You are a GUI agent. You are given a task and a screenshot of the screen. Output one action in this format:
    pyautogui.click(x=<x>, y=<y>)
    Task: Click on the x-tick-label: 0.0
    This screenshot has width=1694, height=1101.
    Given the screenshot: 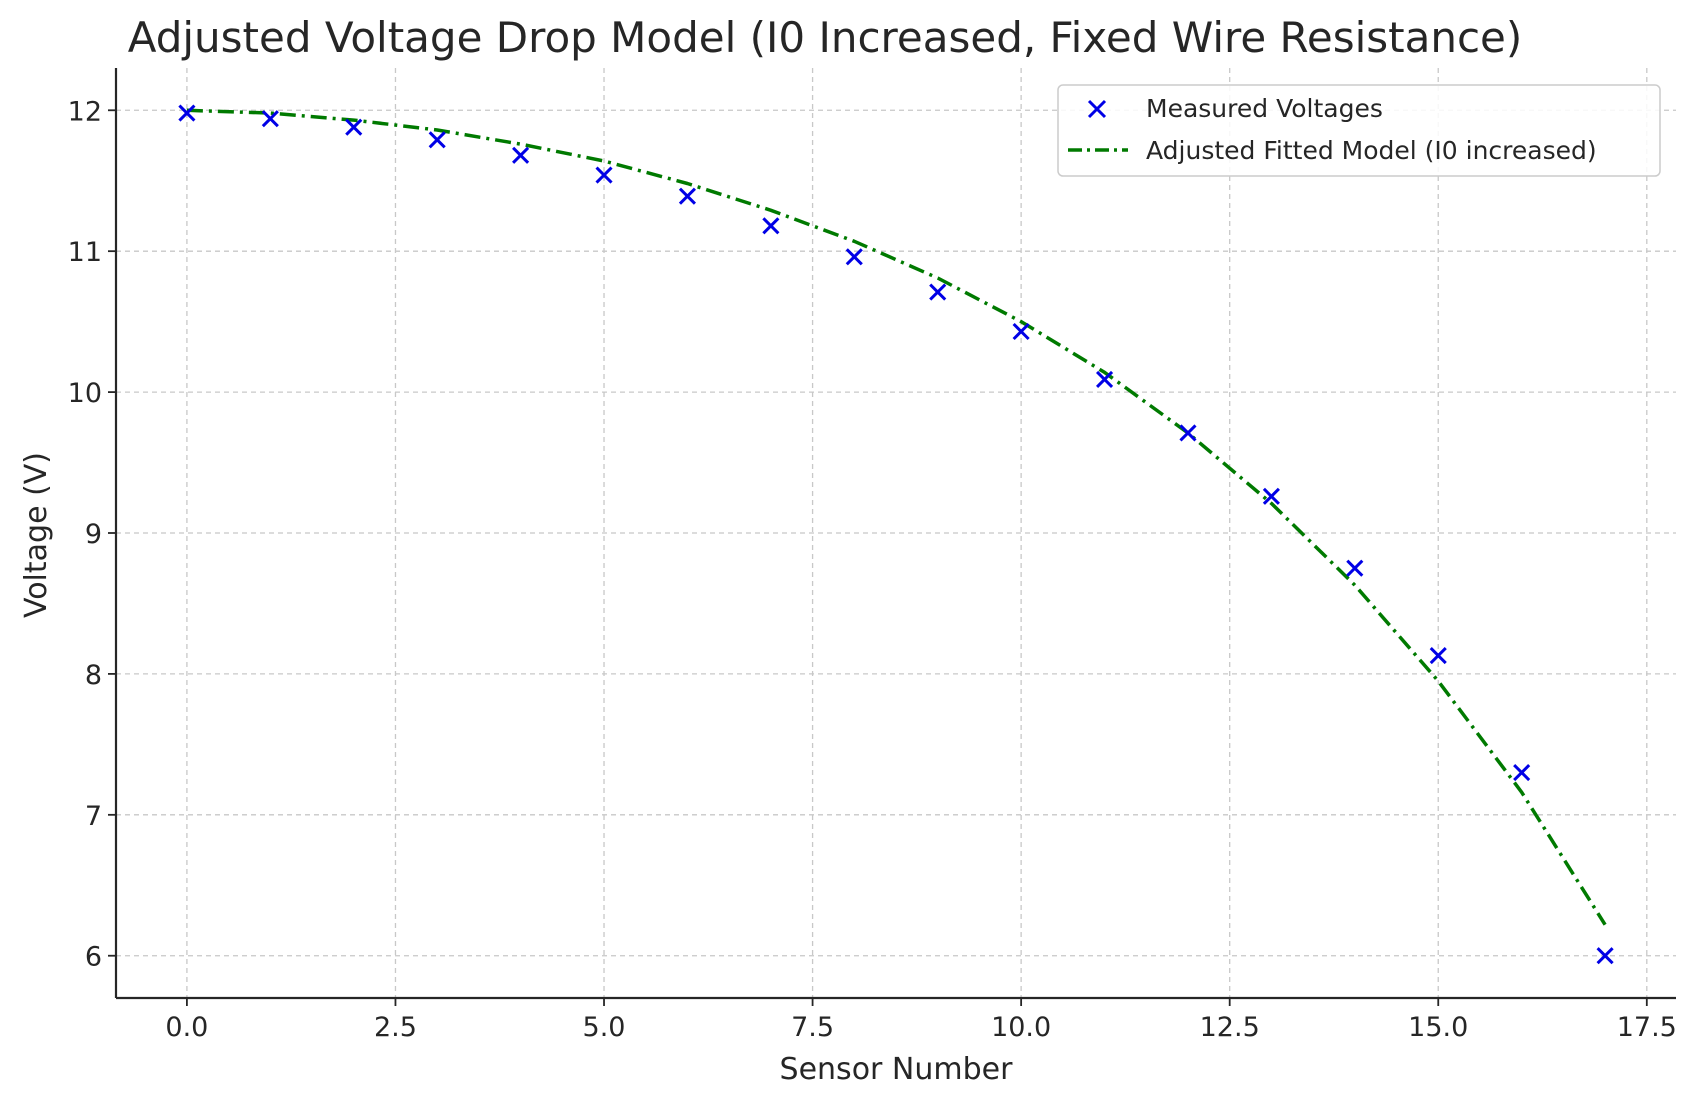 What is the action you would take?
    pyautogui.click(x=186, y=1027)
    